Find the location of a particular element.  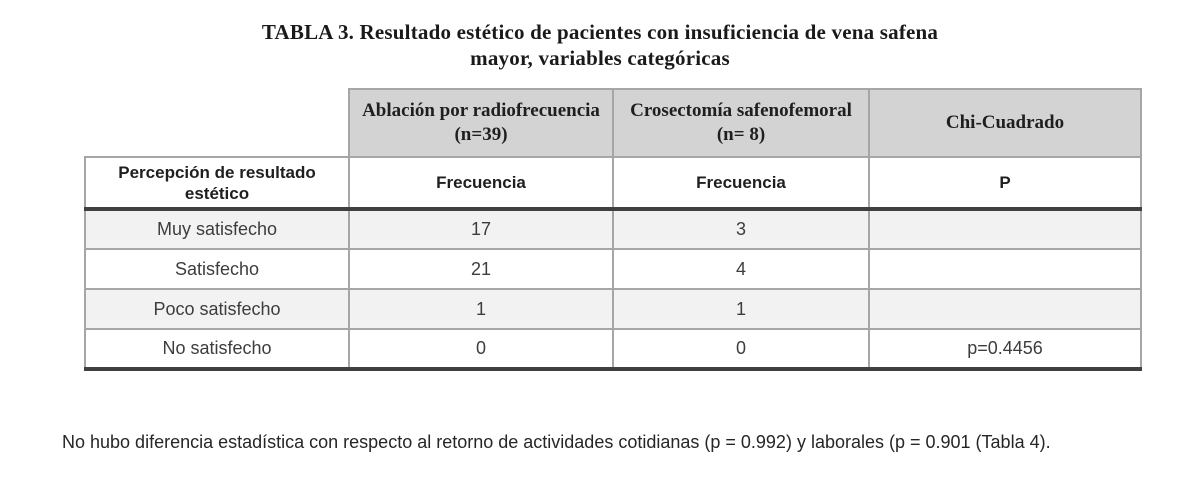

subheader-frequency-cross: Frecuencia is located at coordinates (741, 183).